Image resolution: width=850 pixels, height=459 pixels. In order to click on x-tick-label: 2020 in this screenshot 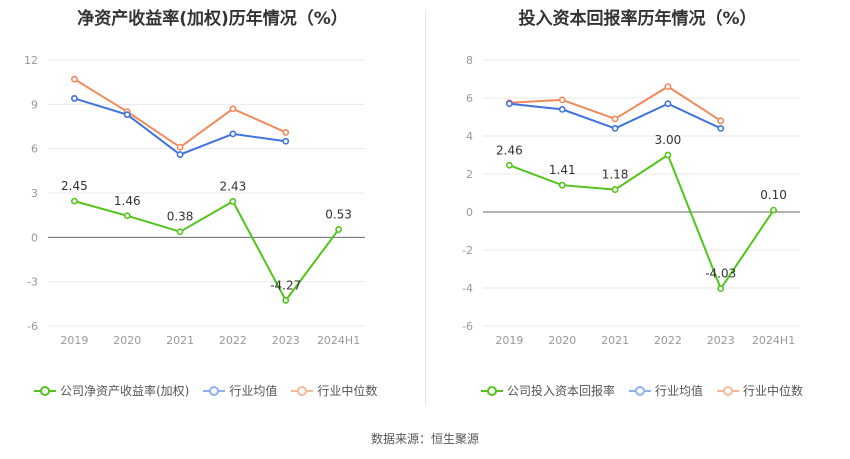, I will do `click(562, 340)`.